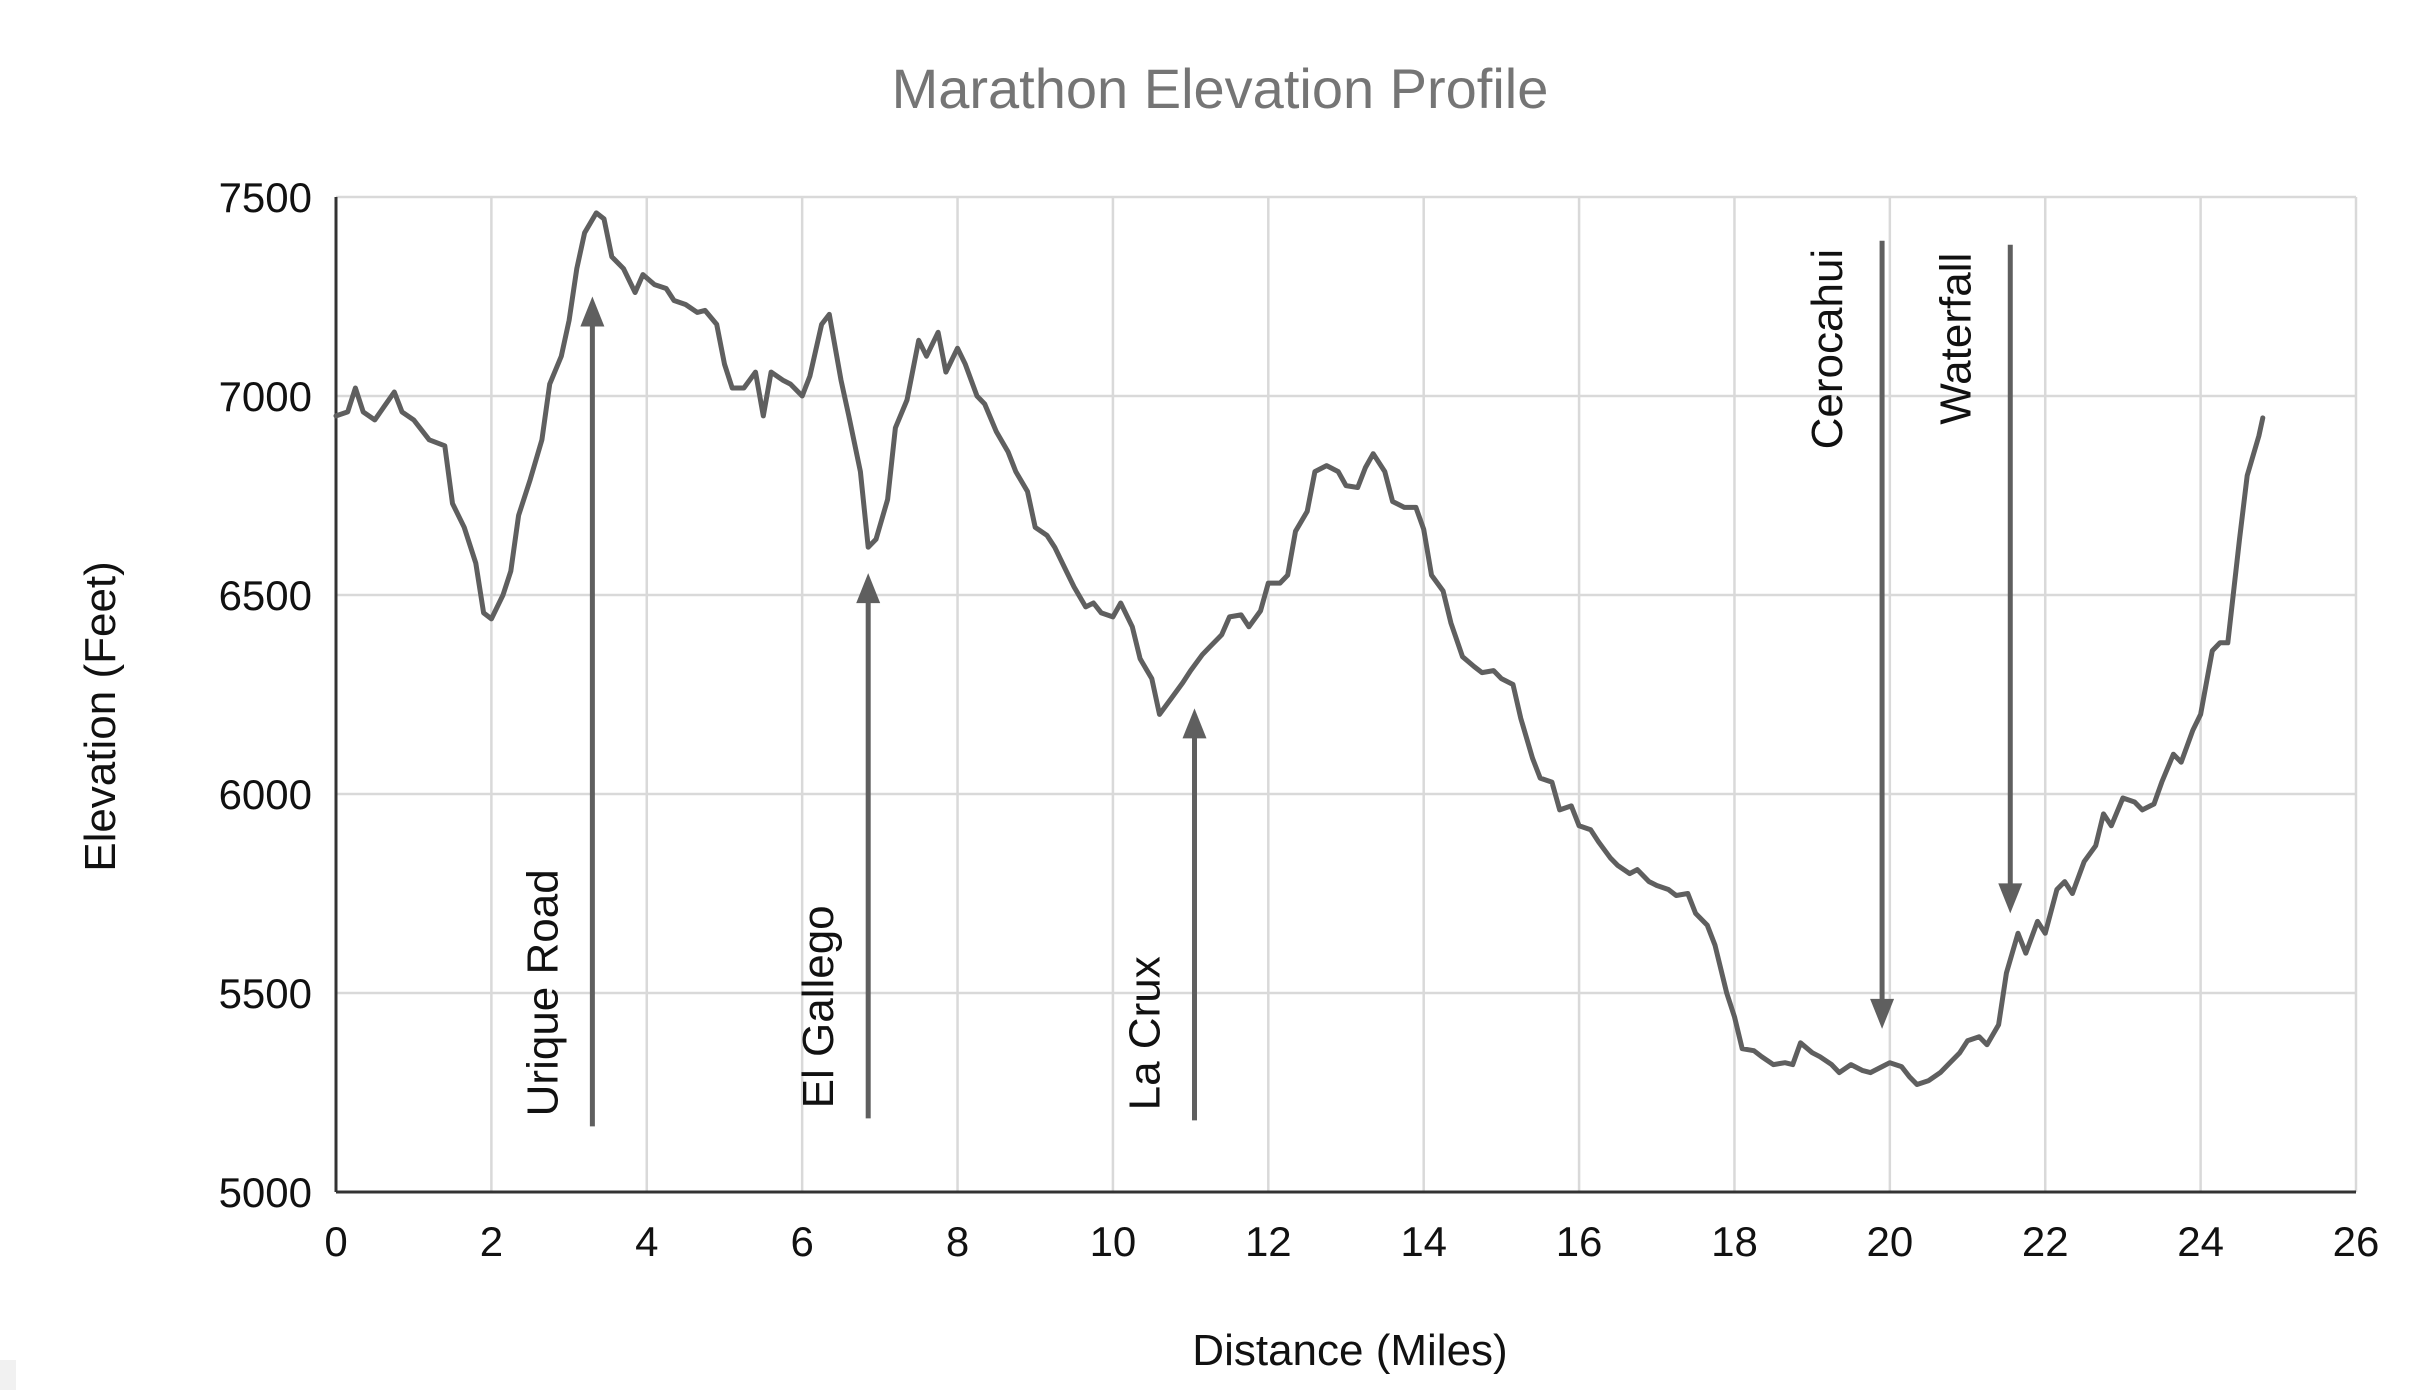 This screenshot has height=1390, width=2420. Describe the element at coordinates (1849, 634) in the screenshot. I see `annotation-cerocahui: Cerocahui` at that location.